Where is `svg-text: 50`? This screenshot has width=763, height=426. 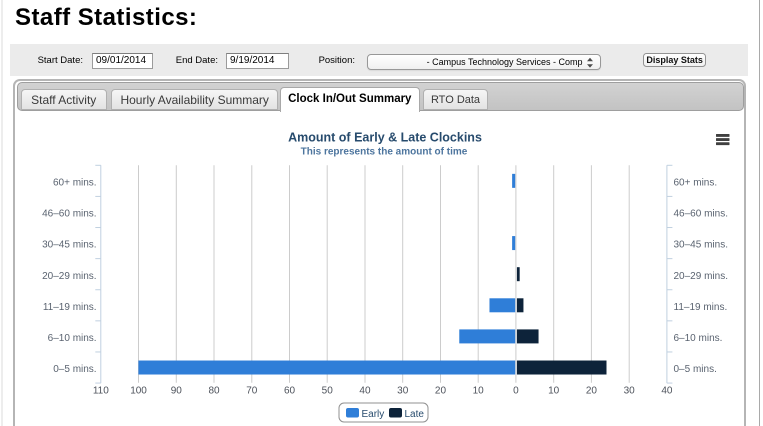 svg-text: 50 is located at coordinates (328, 390).